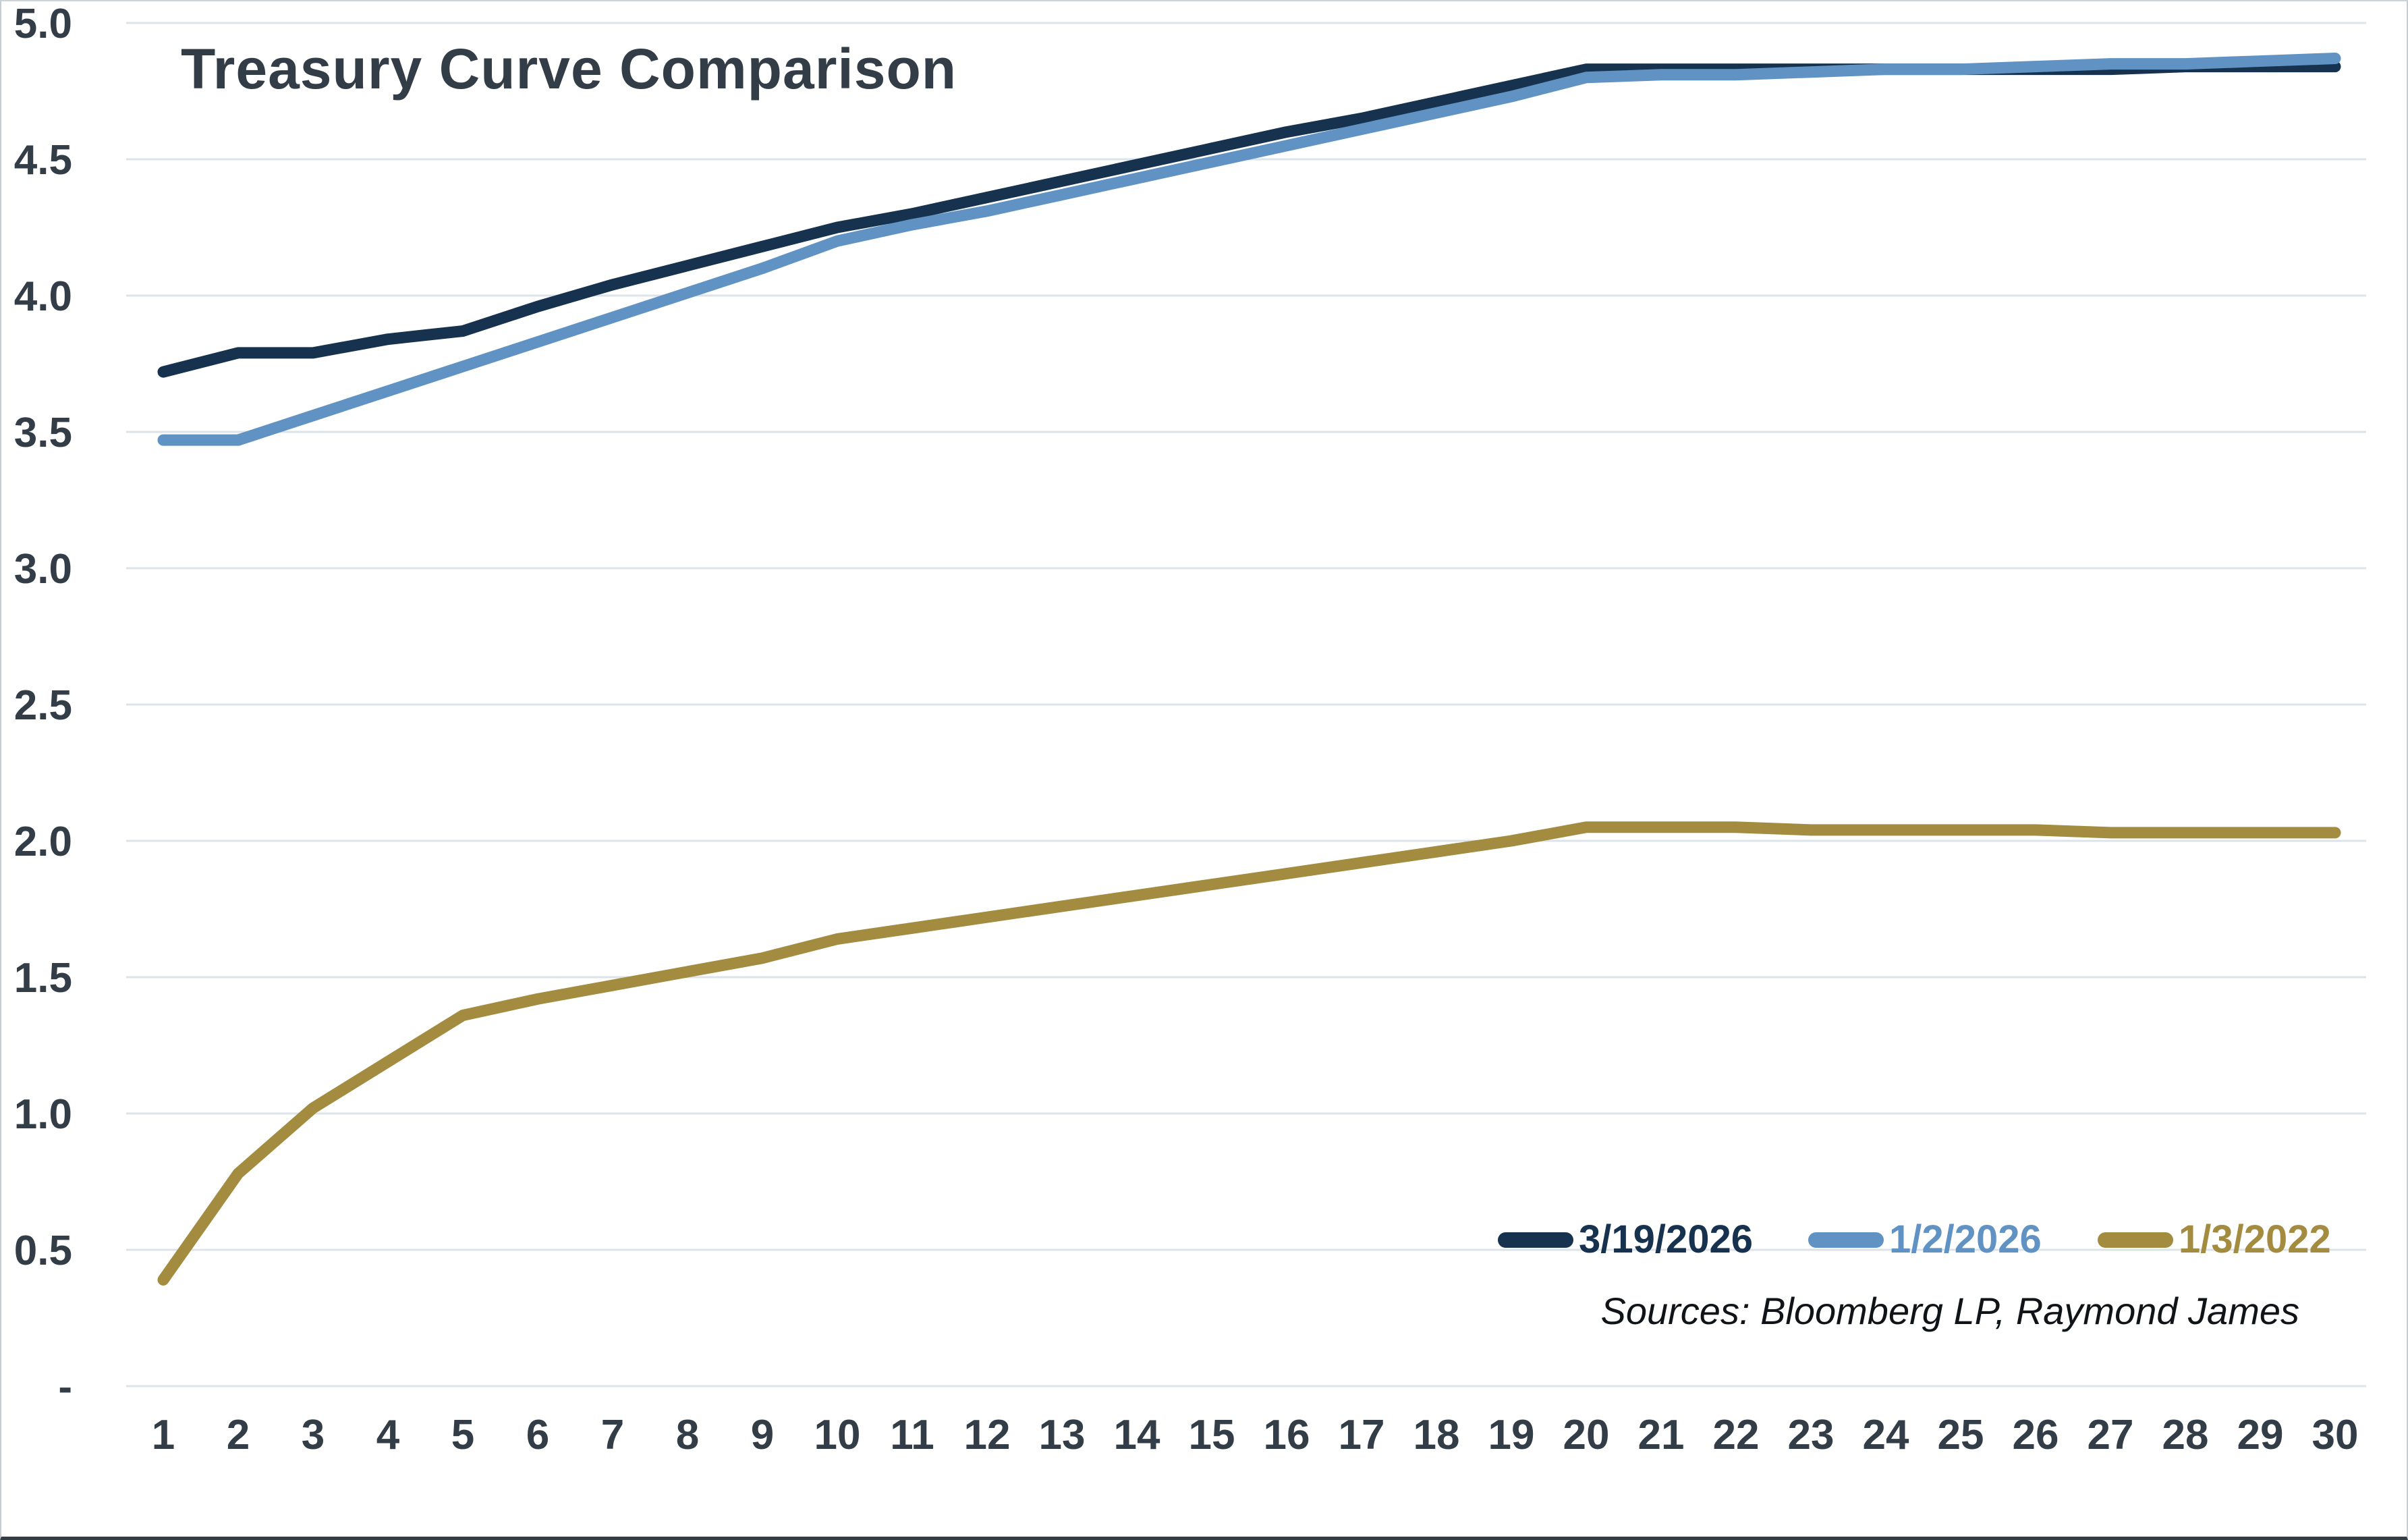 This screenshot has width=2408, height=1540. What do you see at coordinates (1362, 1435) in the screenshot?
I see `x-tick-label: 17` at bounding box center [1362, 1435].